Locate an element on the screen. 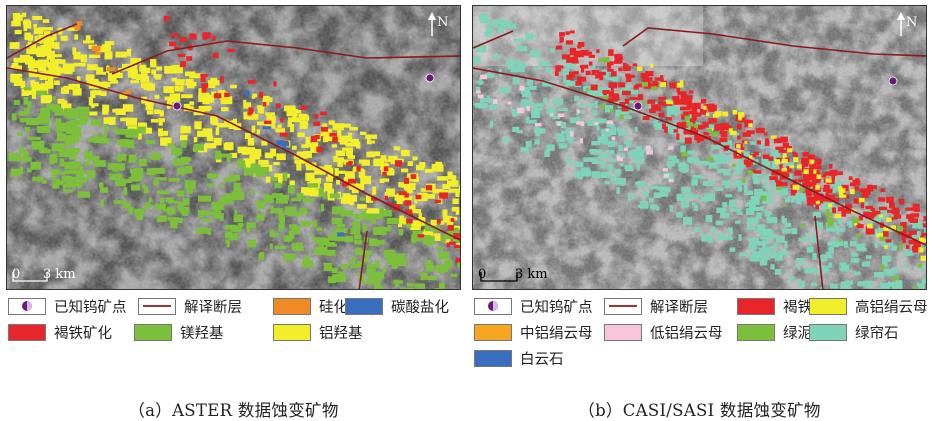 This screenshot has height=421, width=931. scale-distance-label: 3 km is located at coordinates (59, 274).